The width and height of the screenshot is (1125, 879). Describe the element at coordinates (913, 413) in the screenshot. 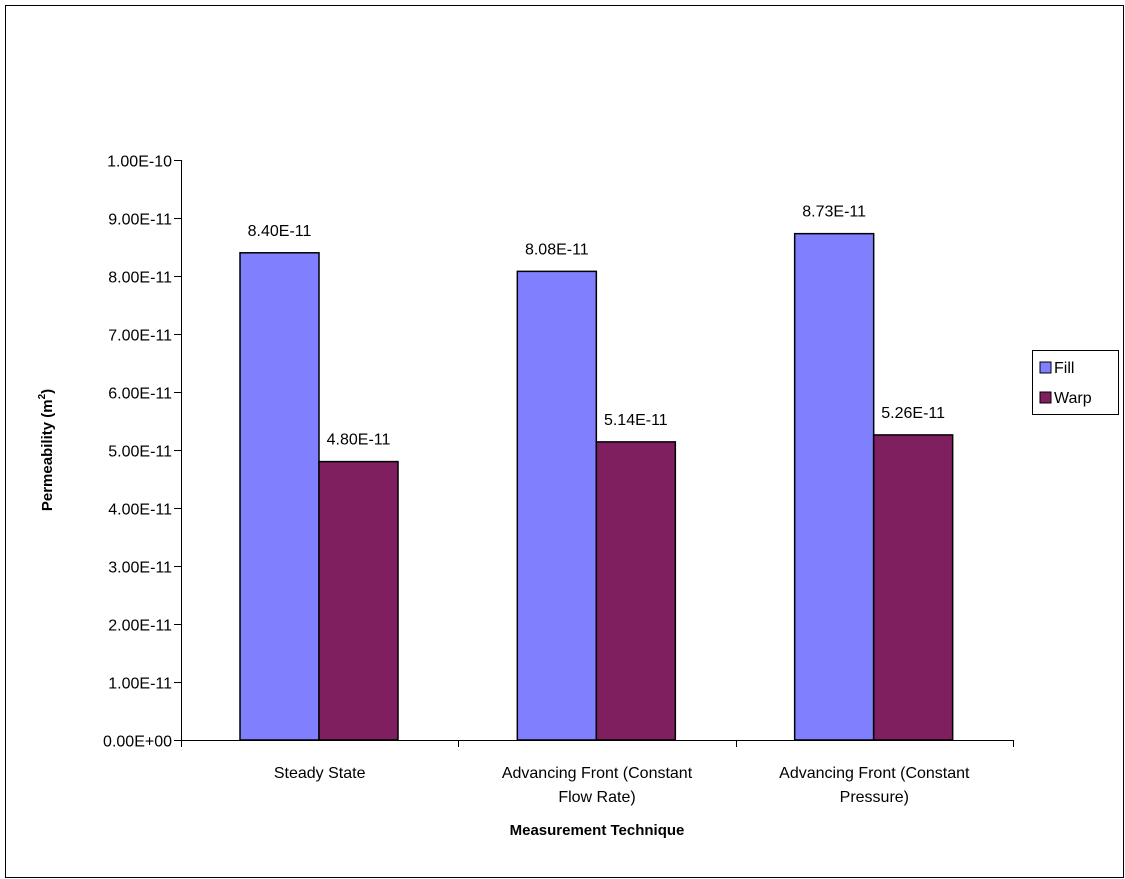

I see `data-label-warp: 5.26E-11` at that location.